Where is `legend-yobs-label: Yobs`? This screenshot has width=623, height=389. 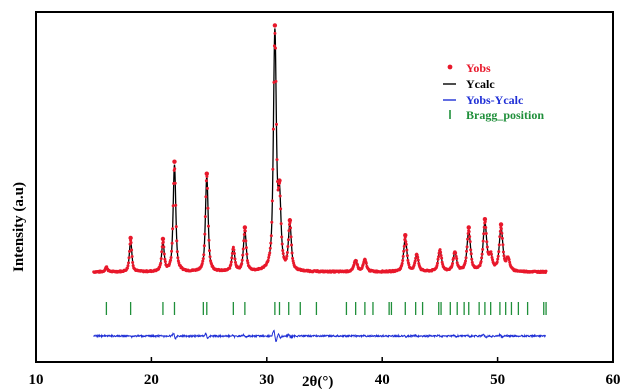 legend-yobs-label: Yobs is located at coordinates (478, 68).